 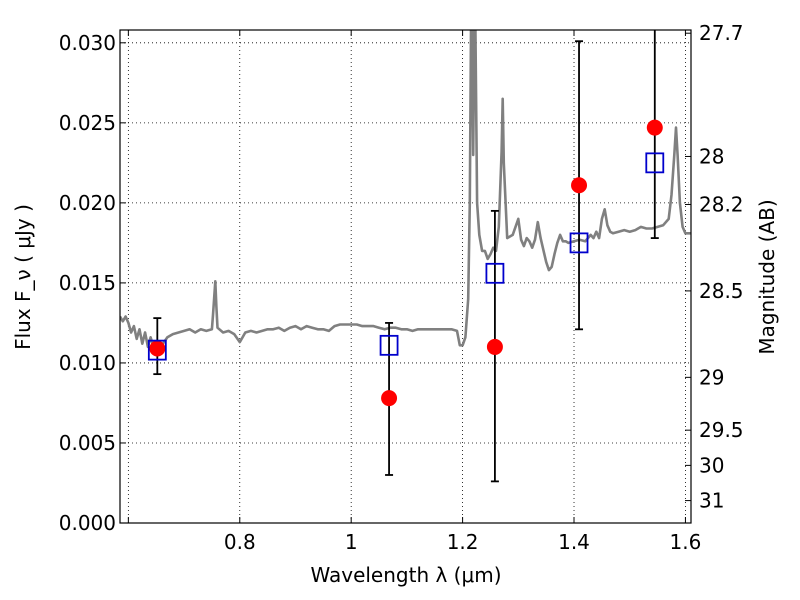 What do you see at coordinates (686, 542) in the screenshot?
I see `x-tick-label: 1.6` at bounding box center [686, 542].